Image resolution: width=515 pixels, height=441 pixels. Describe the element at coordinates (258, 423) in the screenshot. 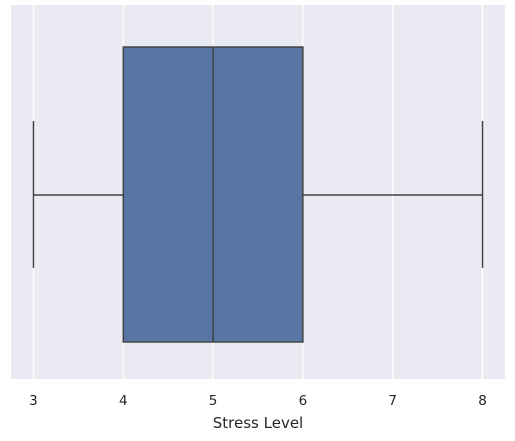

I see `x-axis-label: Stress Level` at that location.